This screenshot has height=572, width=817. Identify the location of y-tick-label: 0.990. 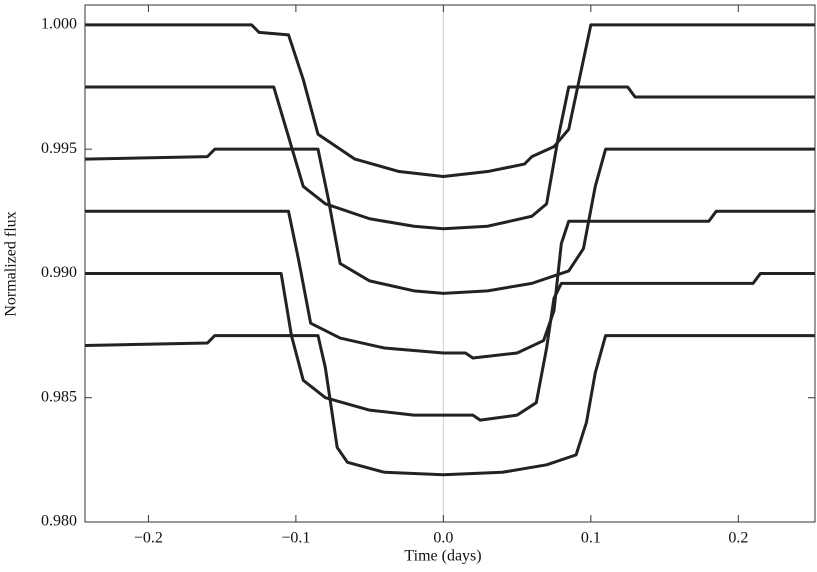
(59, 272).